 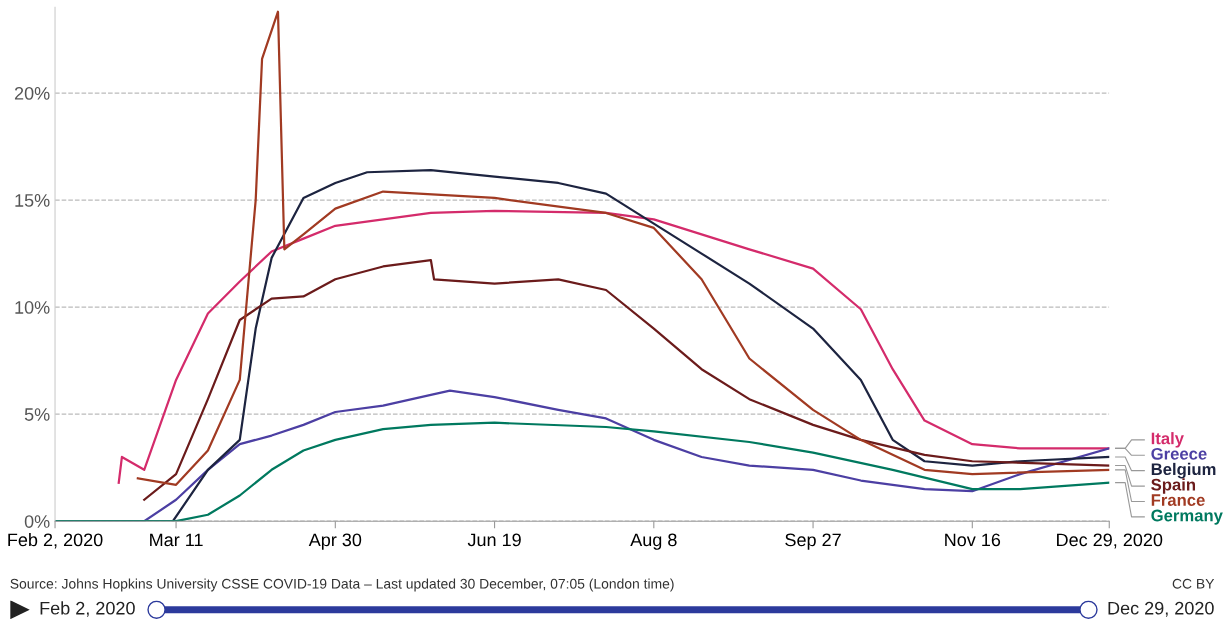 I want to click on text: Greece, so click(x=1179, y=453).